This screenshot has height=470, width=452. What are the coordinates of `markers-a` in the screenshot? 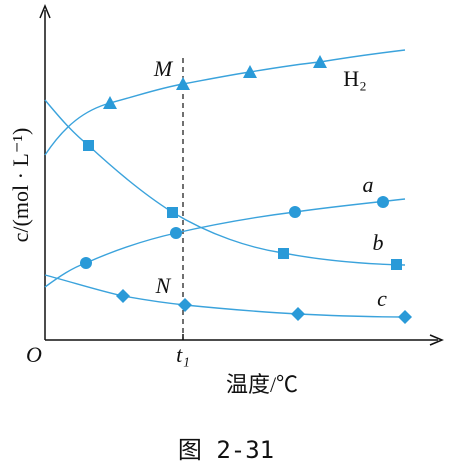 It's located at (234, 232).